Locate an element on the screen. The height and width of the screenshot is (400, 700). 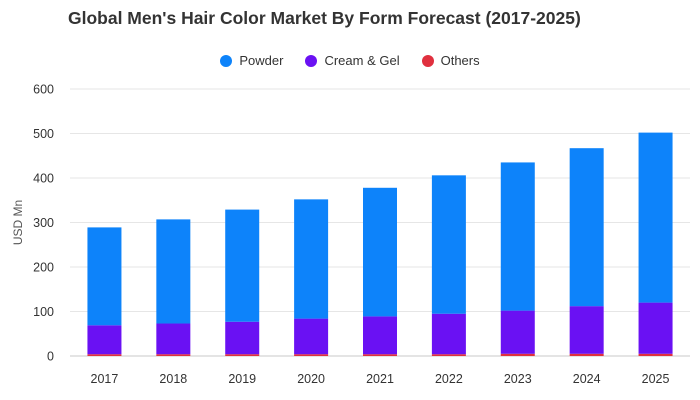
bar-others-2021 is located at coordinates (380, 355).